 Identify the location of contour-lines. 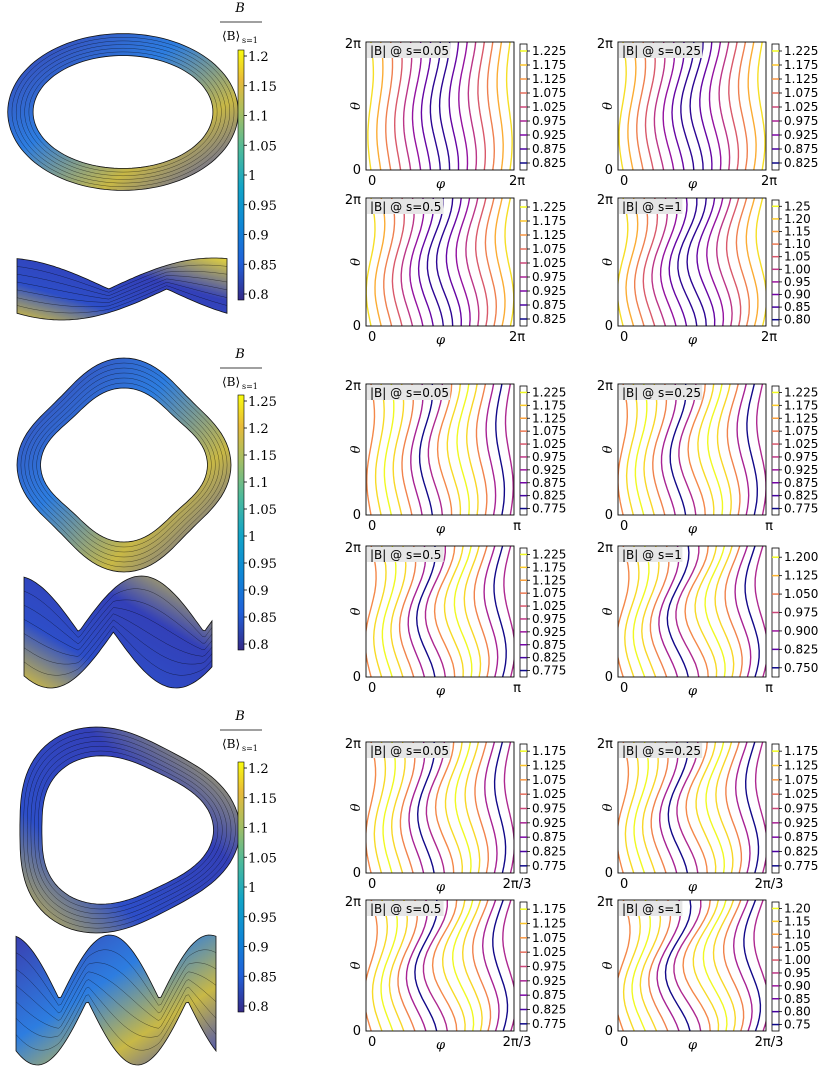
(692, 106).